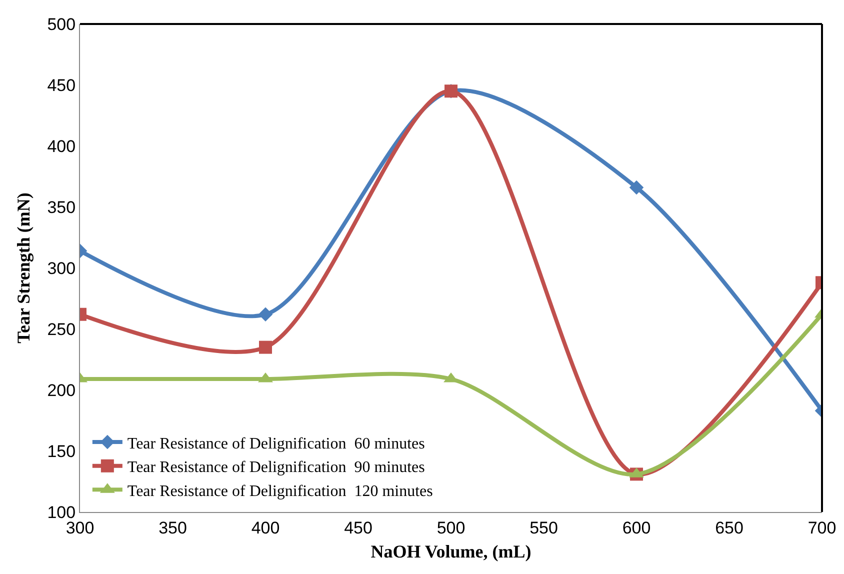 The height and width of the screenshot is (574, 844). I want to click on x-tick-label: 450, so click(358, 528).